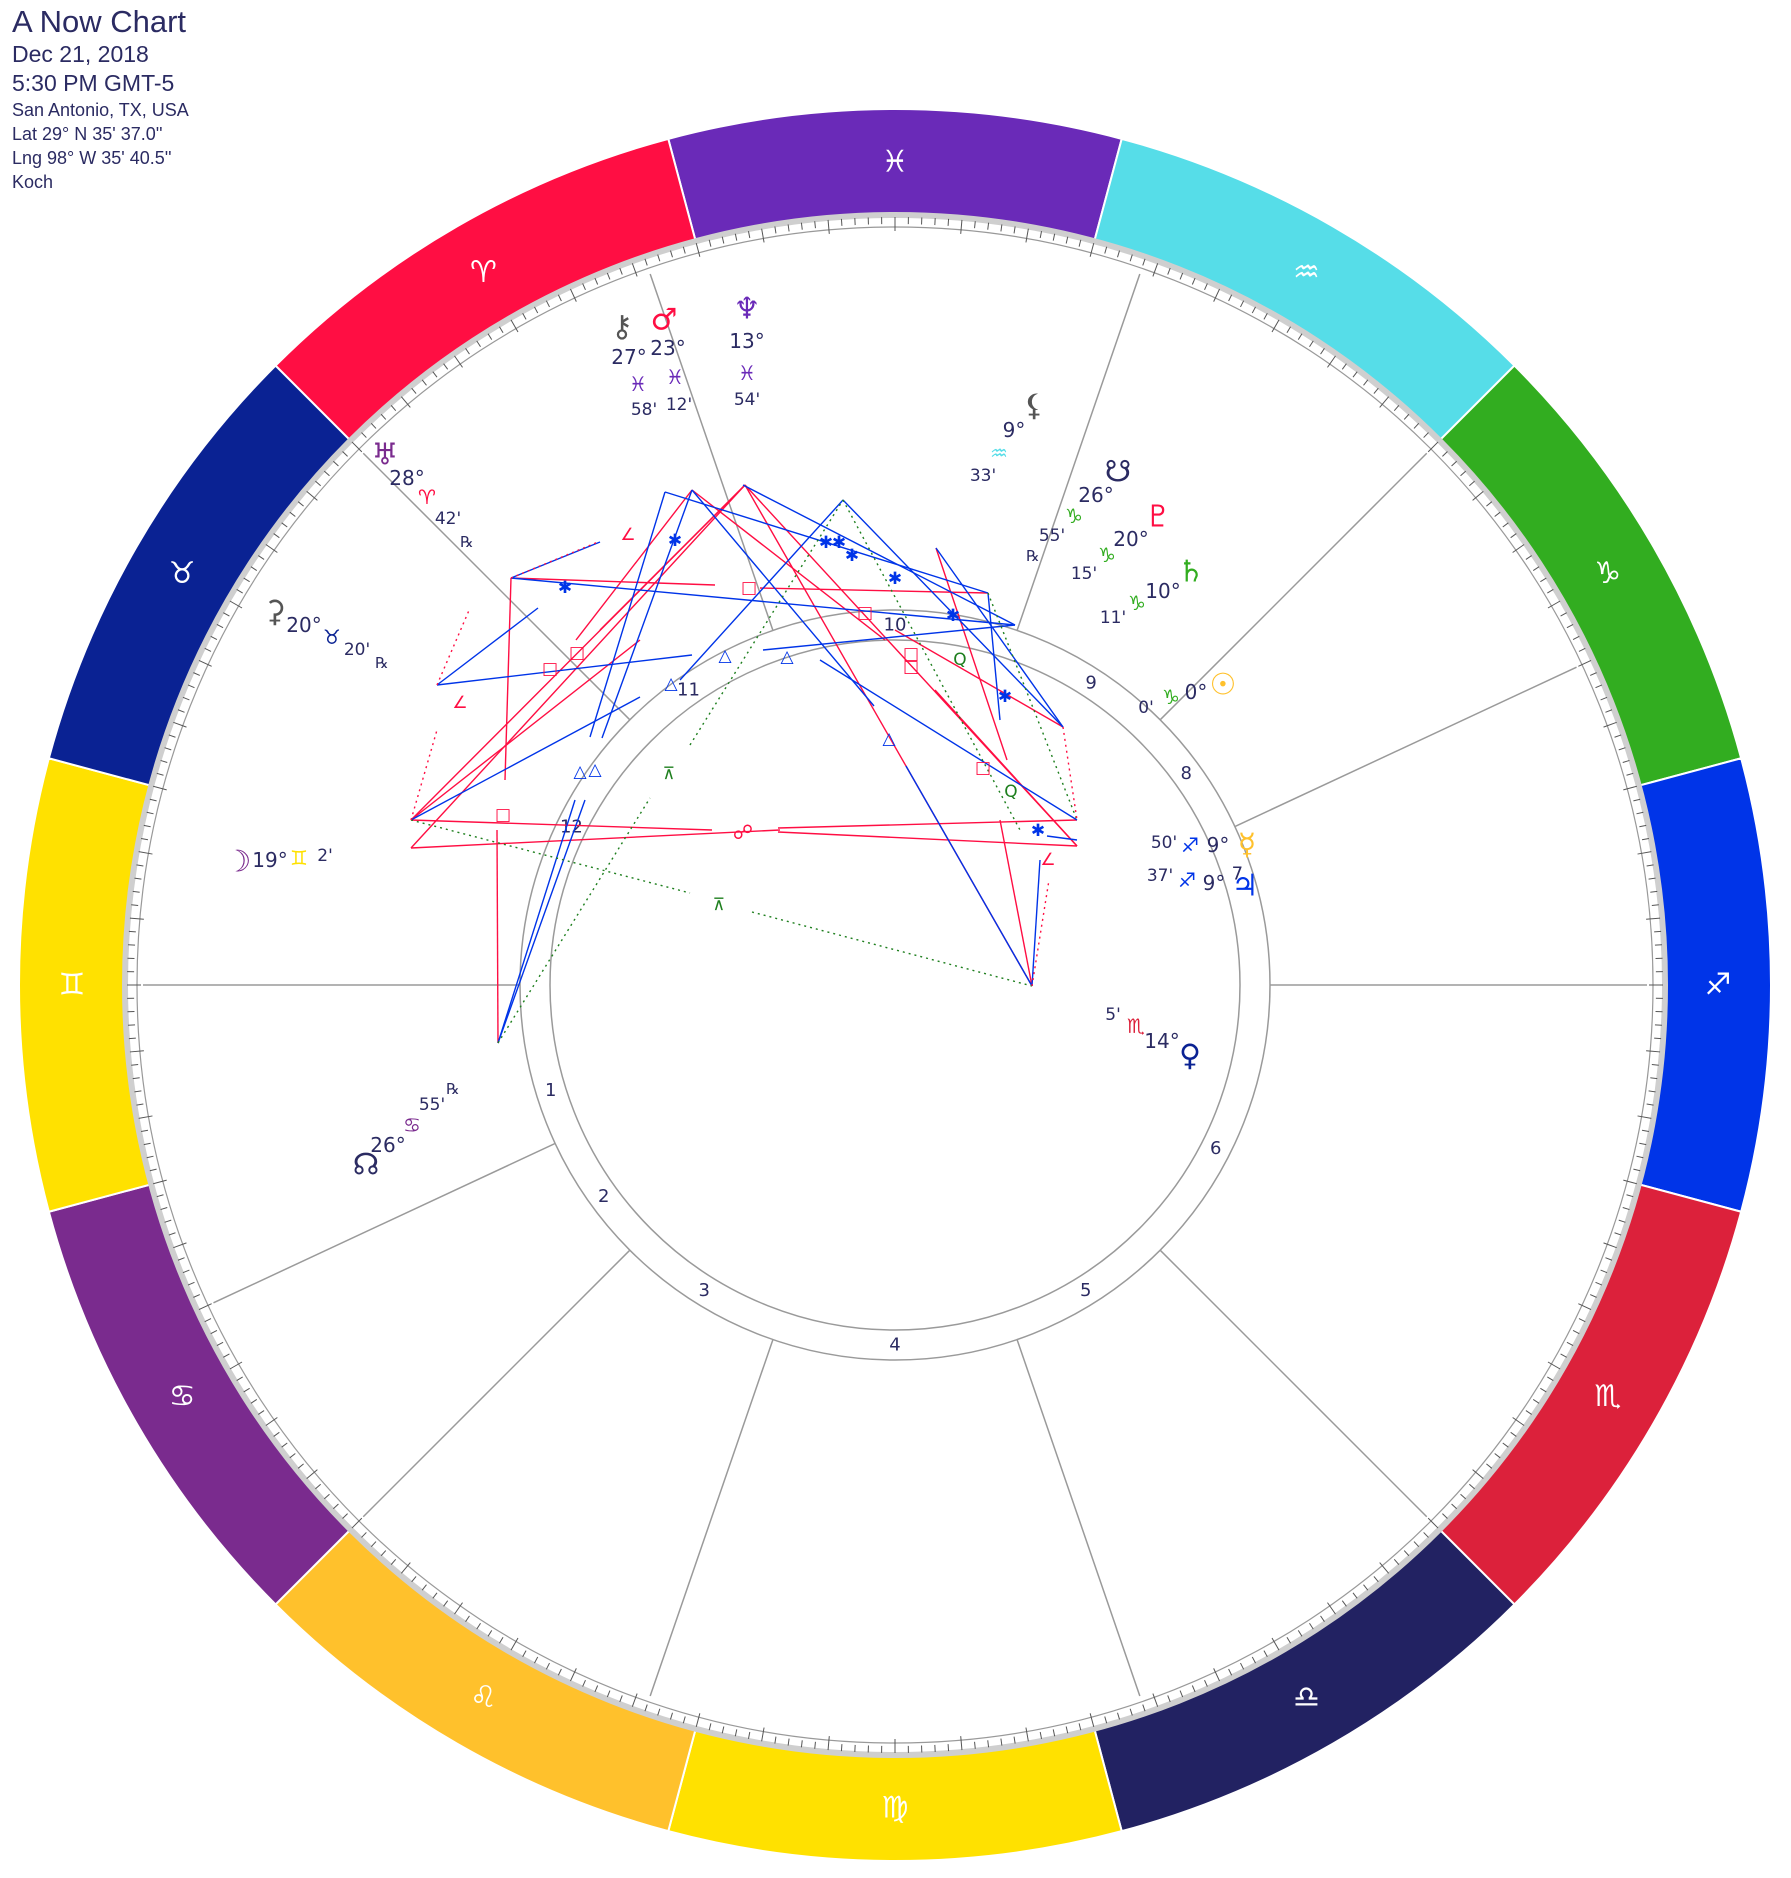 The image size is (1791, 1878). Describe the element at coordinates (895, 985) in the screenshot. I see `house-number-ring-inner` at that location.